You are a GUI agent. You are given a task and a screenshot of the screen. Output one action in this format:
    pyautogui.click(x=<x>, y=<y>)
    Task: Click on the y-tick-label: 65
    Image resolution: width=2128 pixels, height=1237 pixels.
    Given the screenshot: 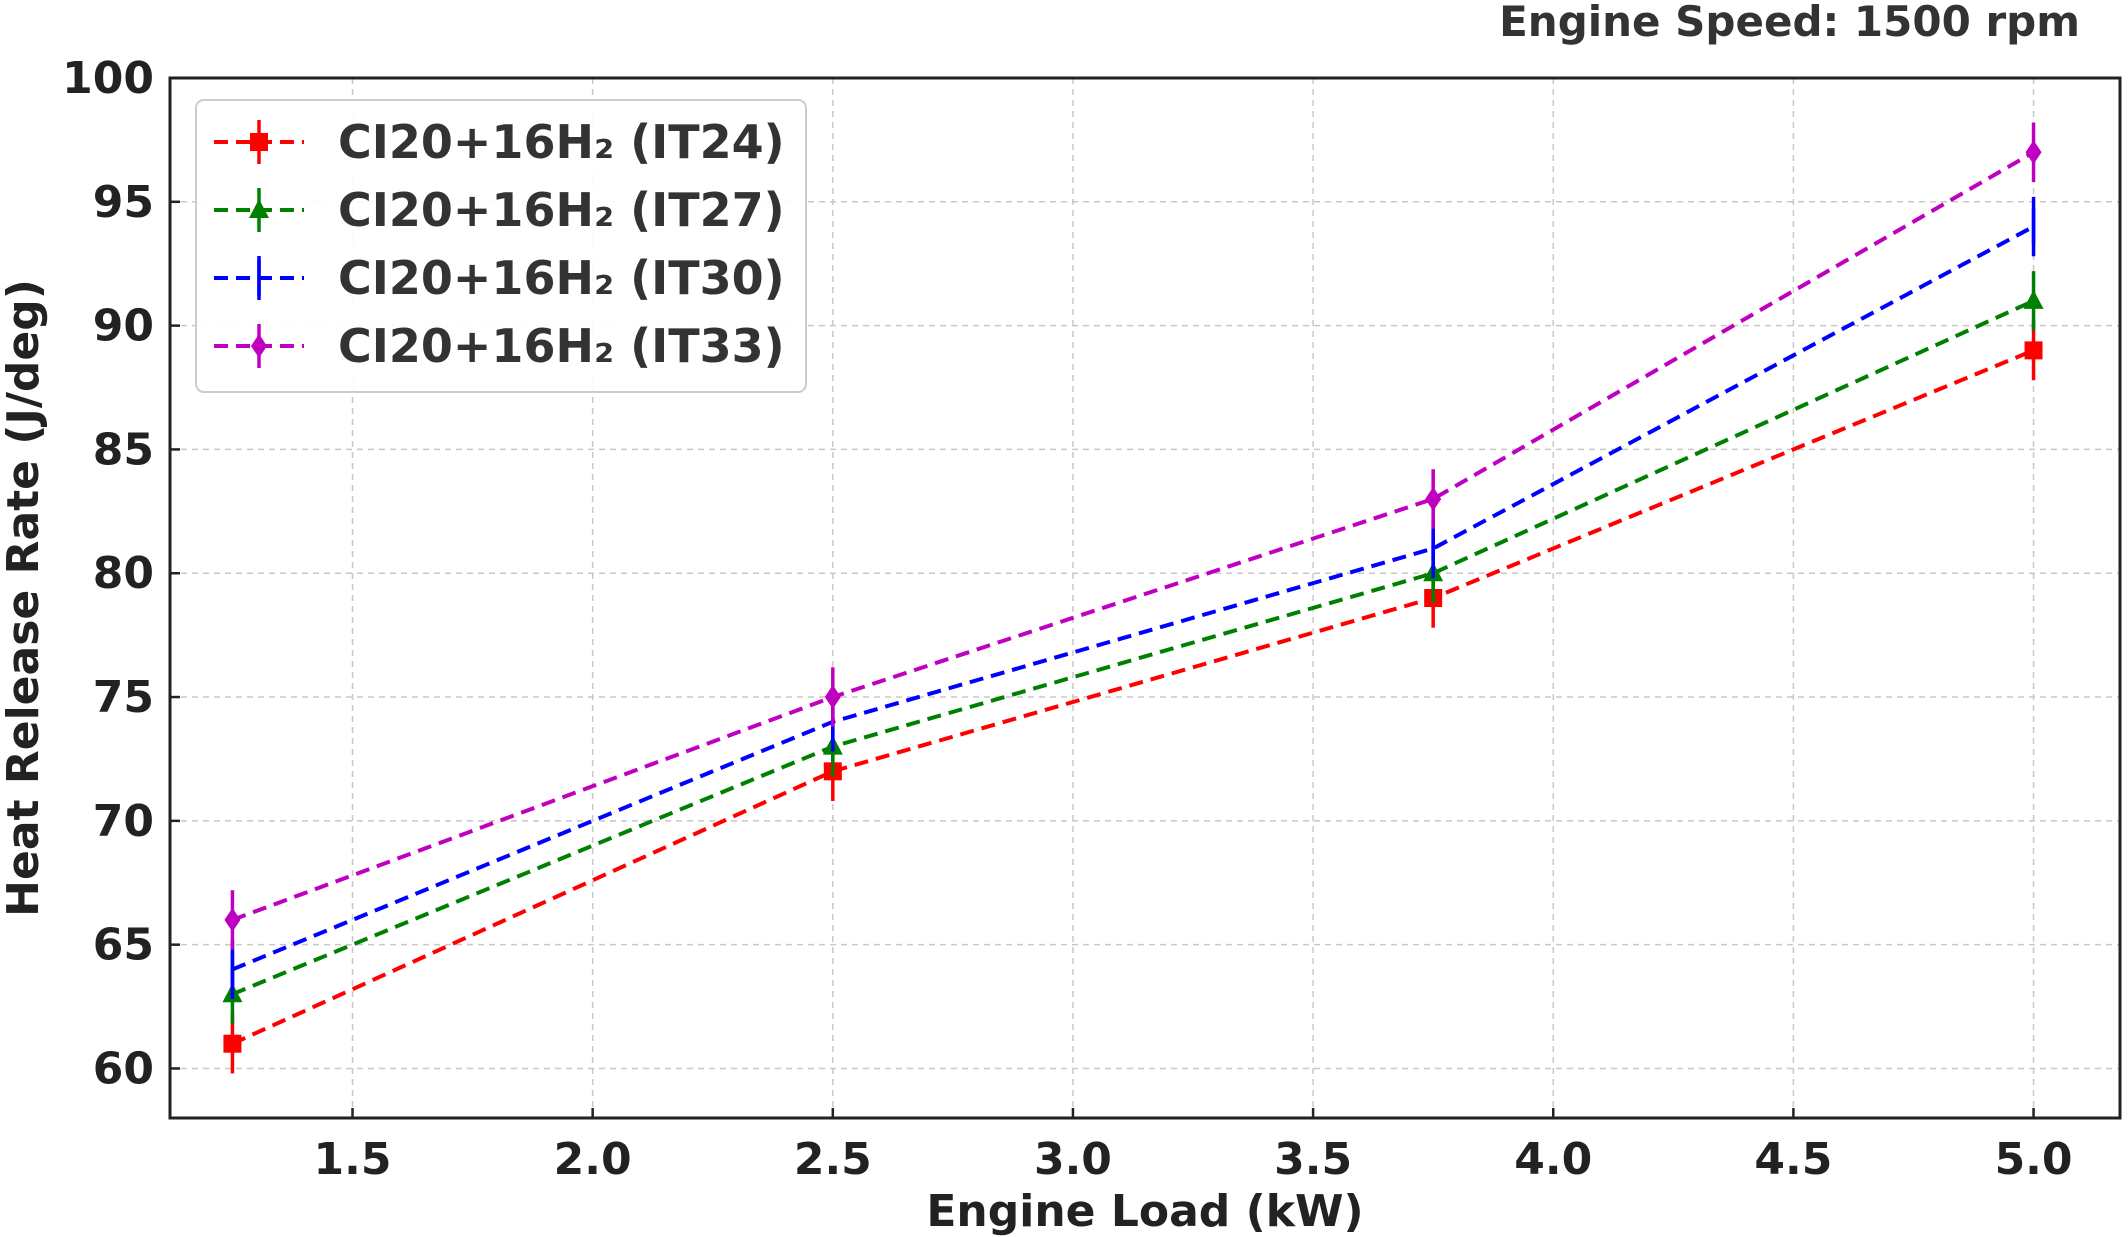 What is the action you would take?
    pyautogui.click(x=123, y=945)
    